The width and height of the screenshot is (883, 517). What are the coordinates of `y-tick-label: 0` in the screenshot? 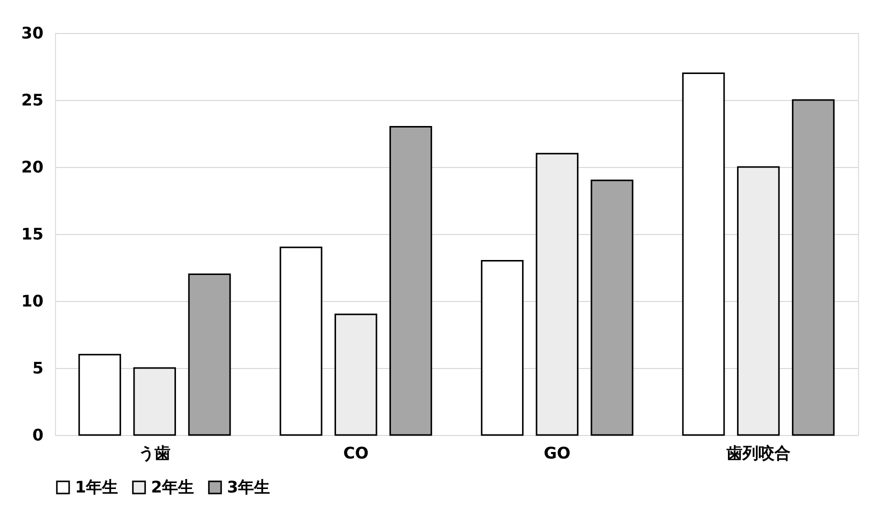 It's located at (38, 435).